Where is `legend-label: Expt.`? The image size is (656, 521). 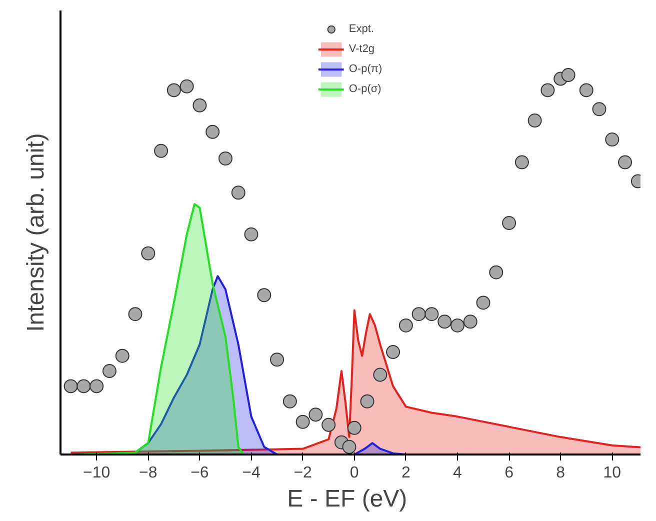 legend-label: Expt. is located at coordinates (361, 29).